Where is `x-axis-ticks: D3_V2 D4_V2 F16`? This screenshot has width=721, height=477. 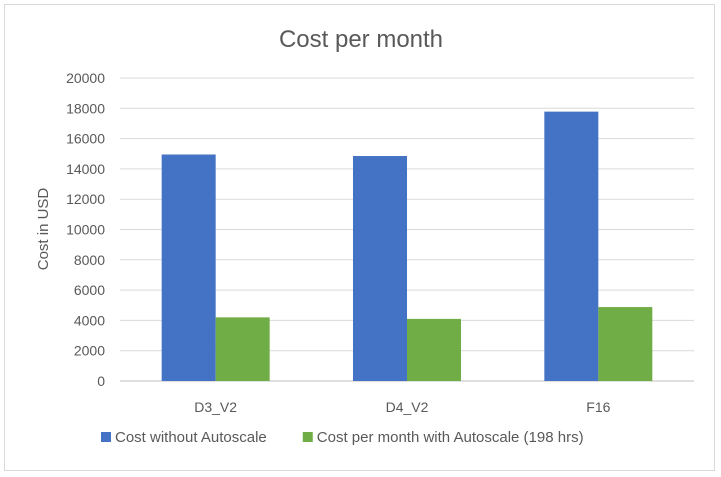 x-axis-ticks: D3_V2 D4_V2 F16 is located at coordinates (402, 407).